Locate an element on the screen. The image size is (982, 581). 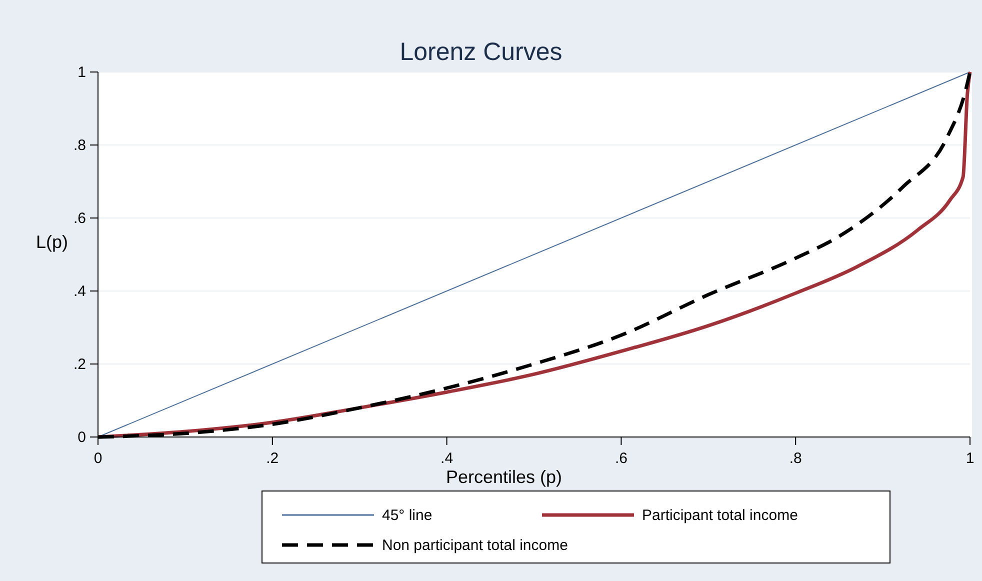
x-tick-label: .6 is located at coordinates (621, 458).